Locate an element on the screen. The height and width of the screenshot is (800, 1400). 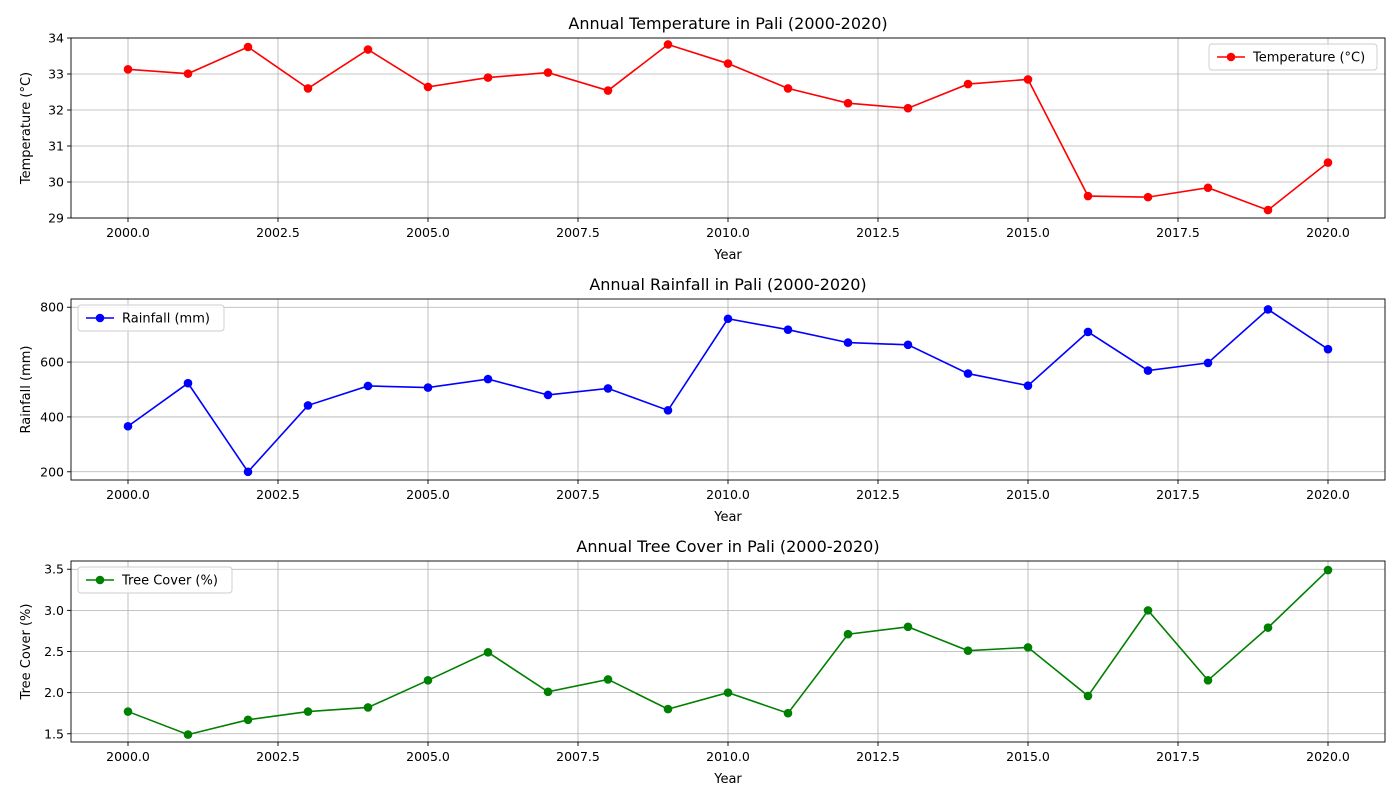
y-axis-label: Tree Cover (%) is located at coordinates (26, 652).